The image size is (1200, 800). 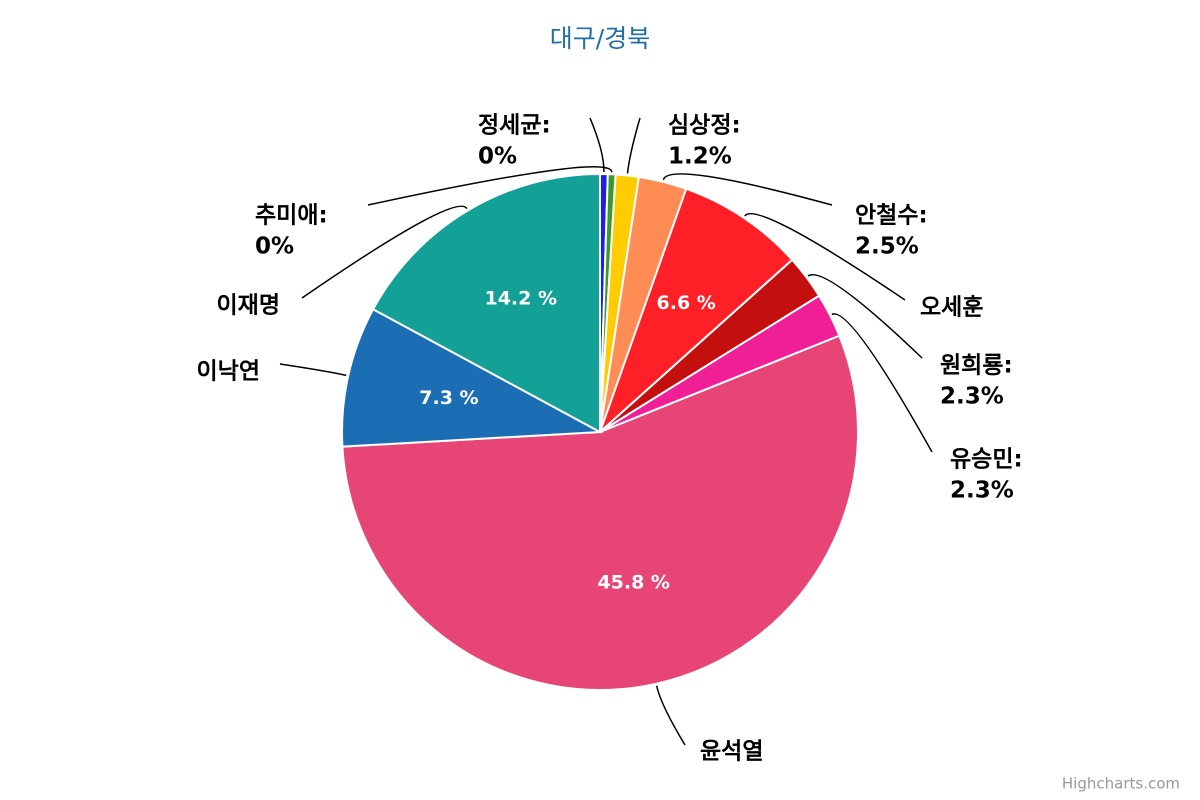 What do you see at coordinates (633, 583) in the screenshot?
I see `data-label-value: 45.8 %` at bounding box center [633, 583].